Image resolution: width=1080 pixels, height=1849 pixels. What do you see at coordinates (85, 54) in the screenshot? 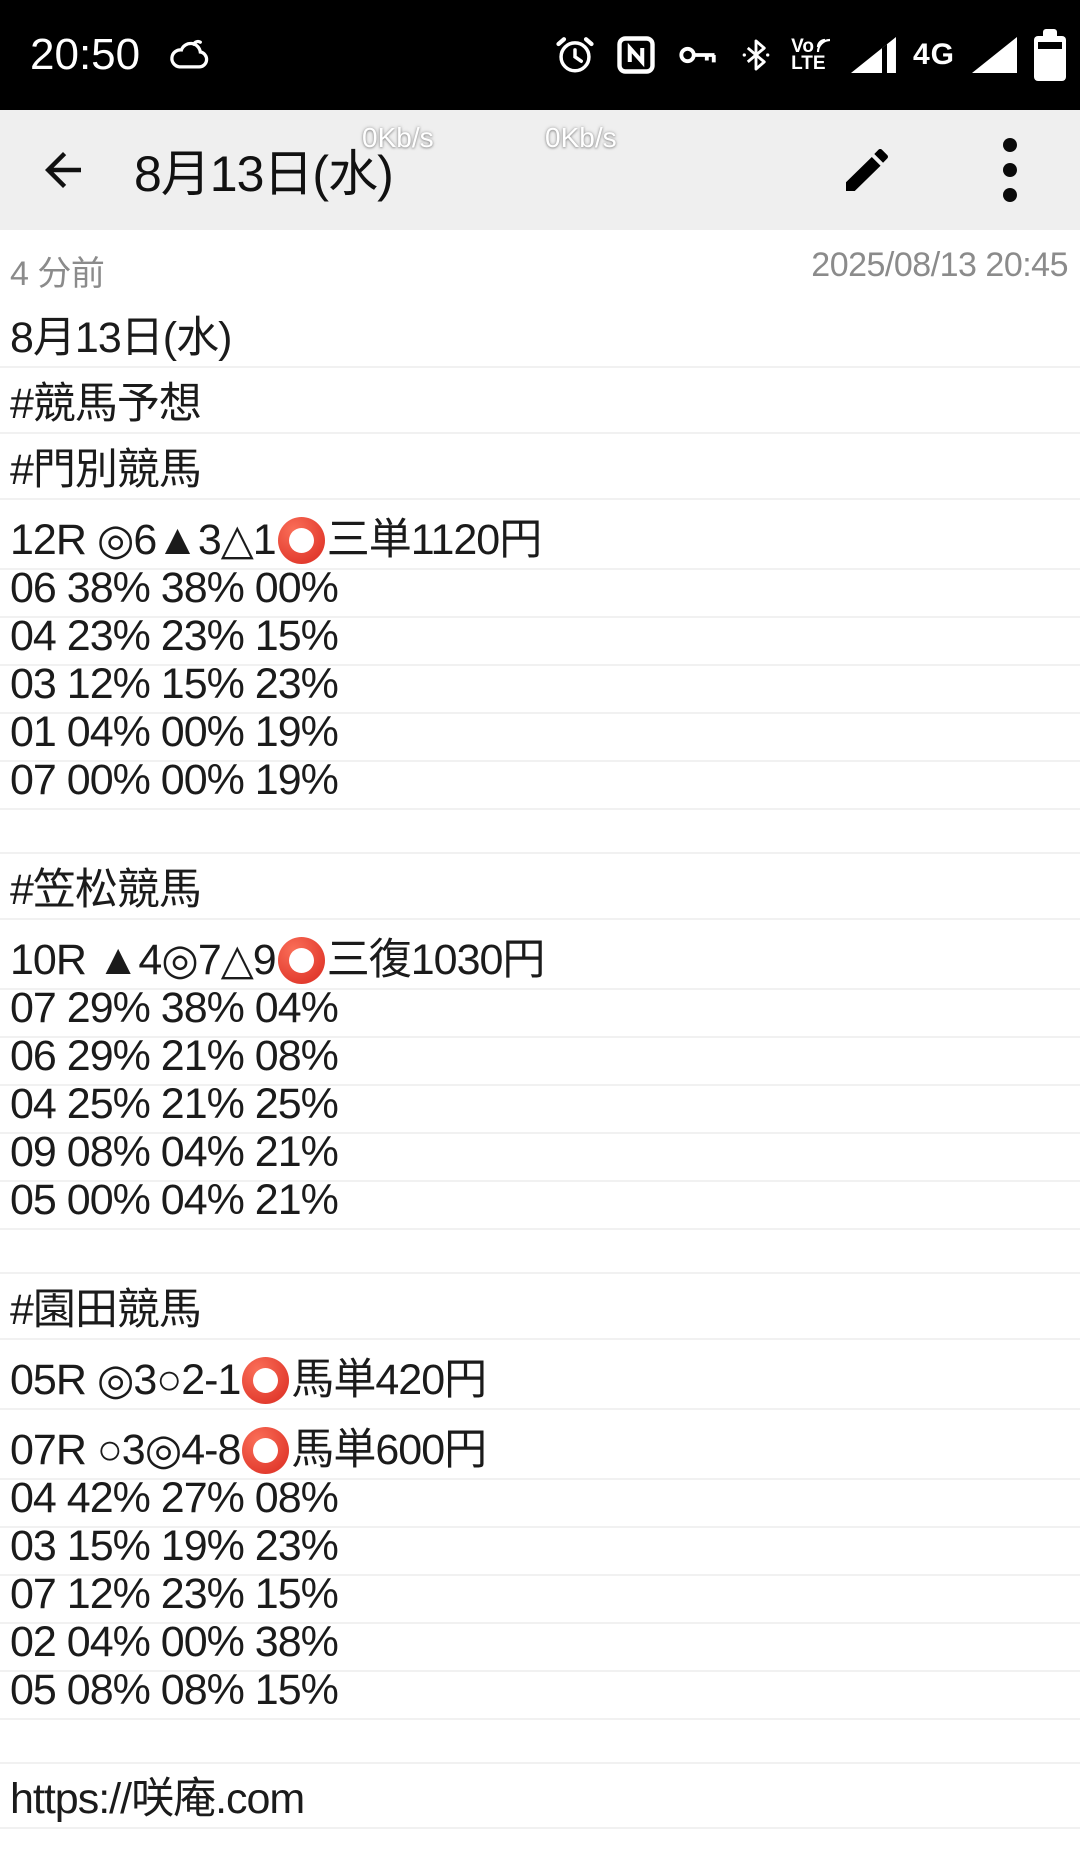
I see `clock-time: 20:50` at bounding box center [85, 54].